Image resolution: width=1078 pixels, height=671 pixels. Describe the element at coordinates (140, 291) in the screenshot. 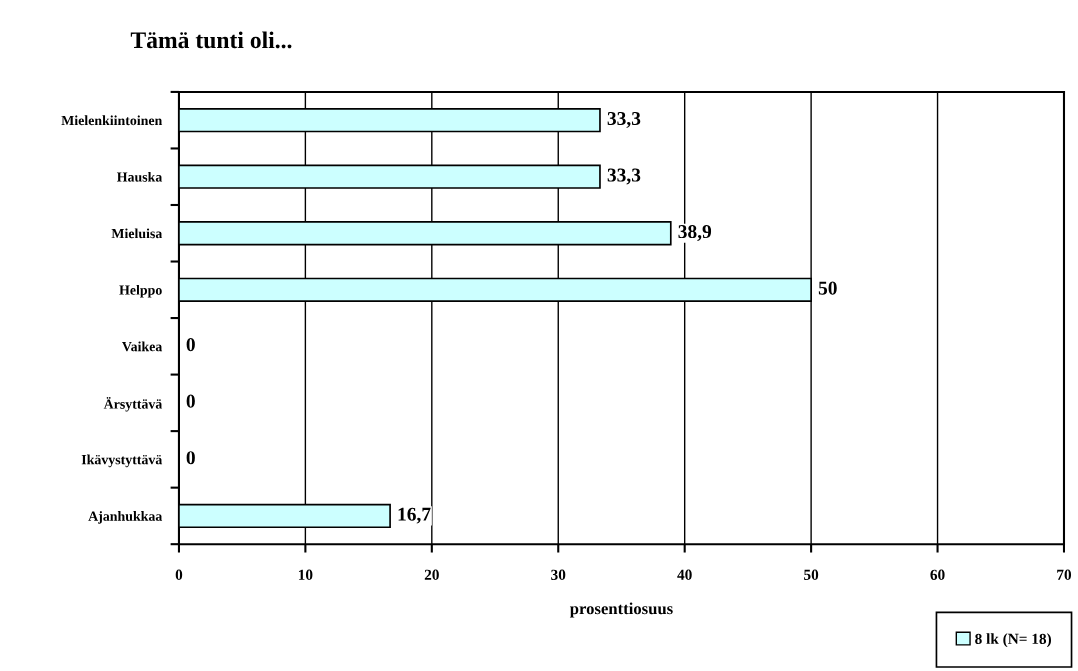

I see `y-tick-label: Helppo` at that location.